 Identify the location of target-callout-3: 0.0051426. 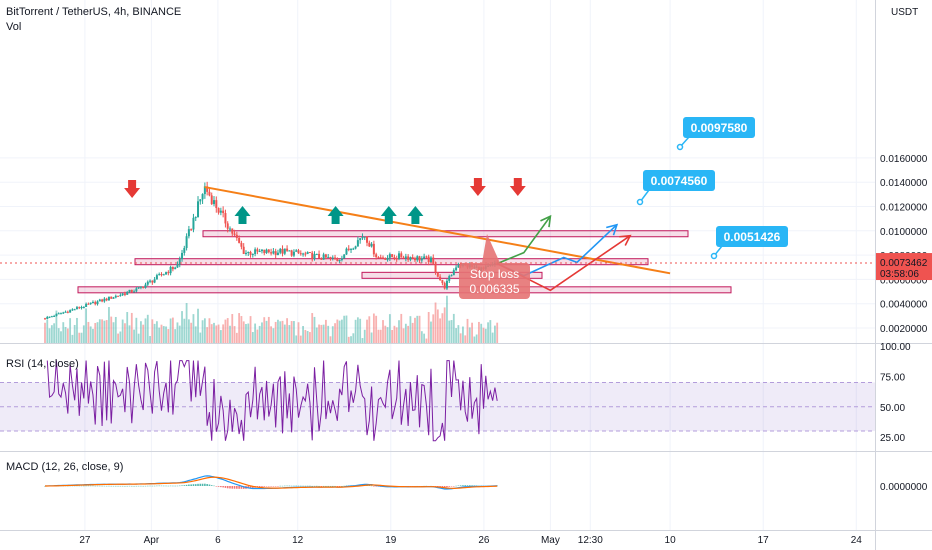
(749, 243).